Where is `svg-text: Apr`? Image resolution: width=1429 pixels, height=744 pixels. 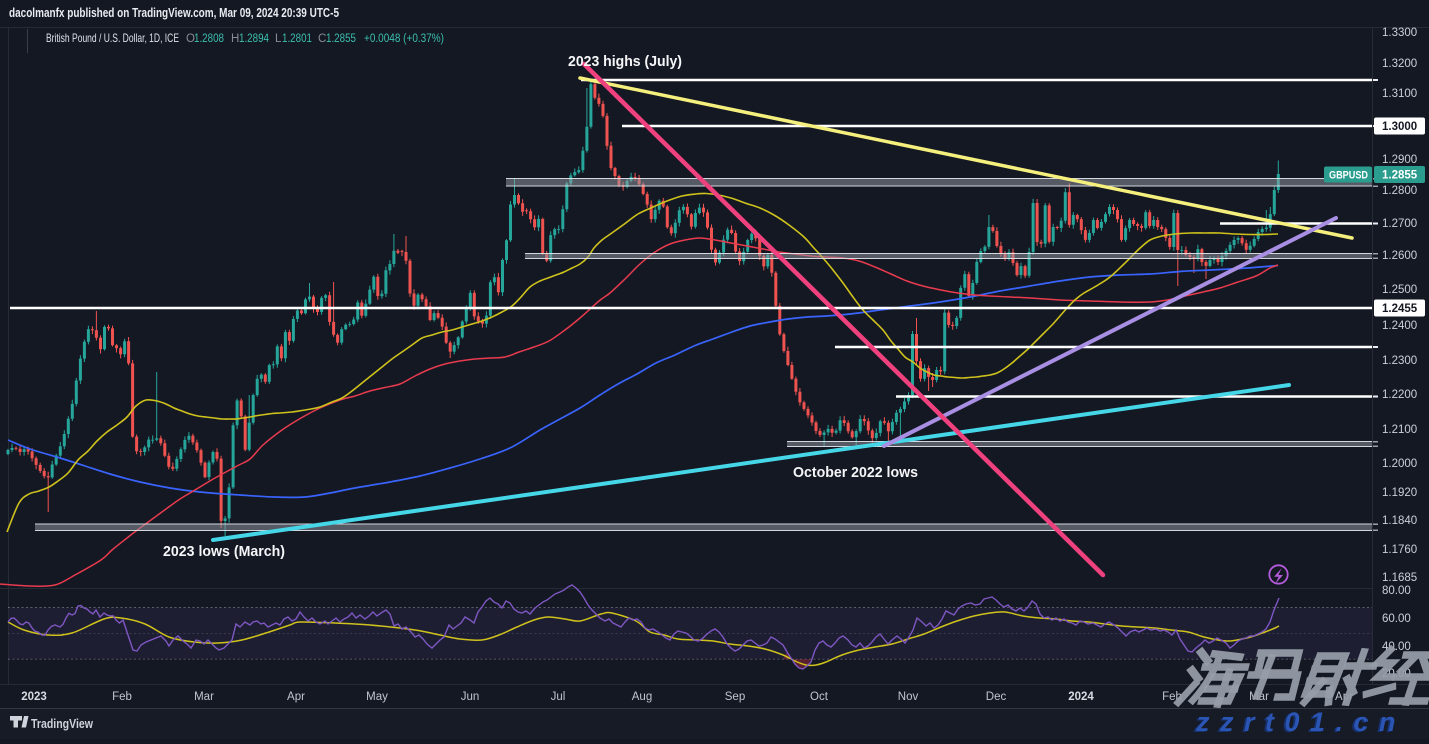 svg-text: Apr is located at coordinates (296, 697).